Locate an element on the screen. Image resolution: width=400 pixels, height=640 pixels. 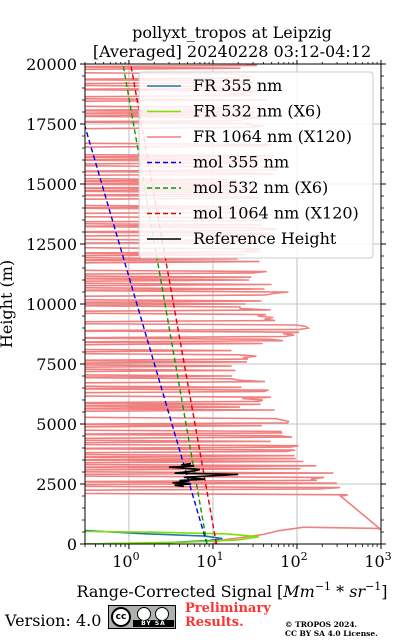
series-reference-height is located at coordinates (203, 475).